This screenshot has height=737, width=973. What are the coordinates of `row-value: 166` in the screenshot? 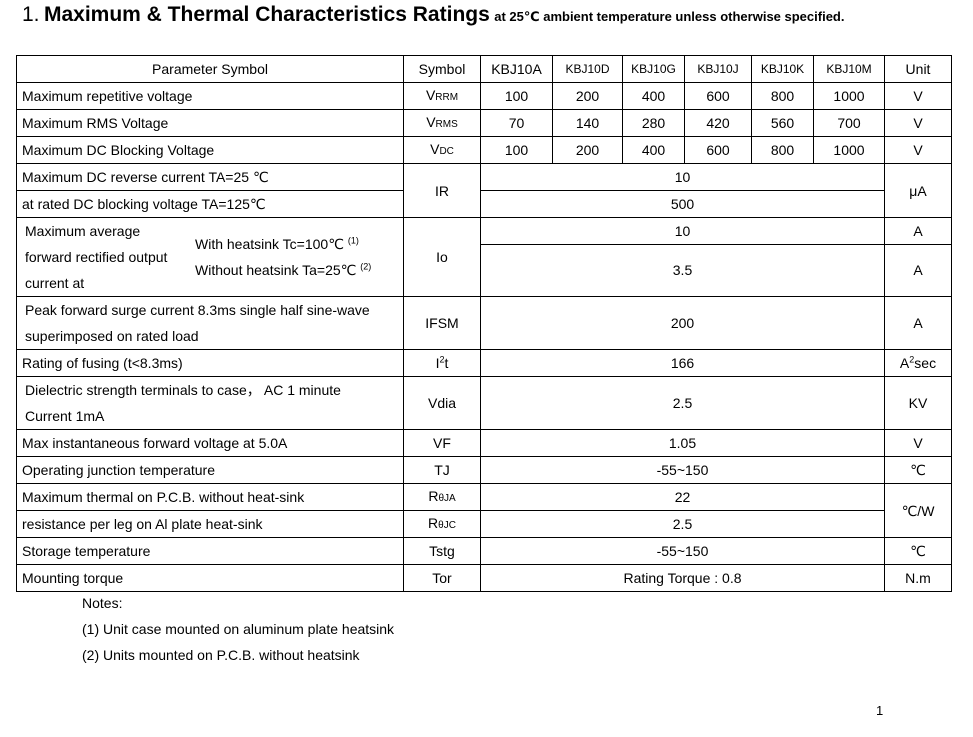 It's located at (682, 363).